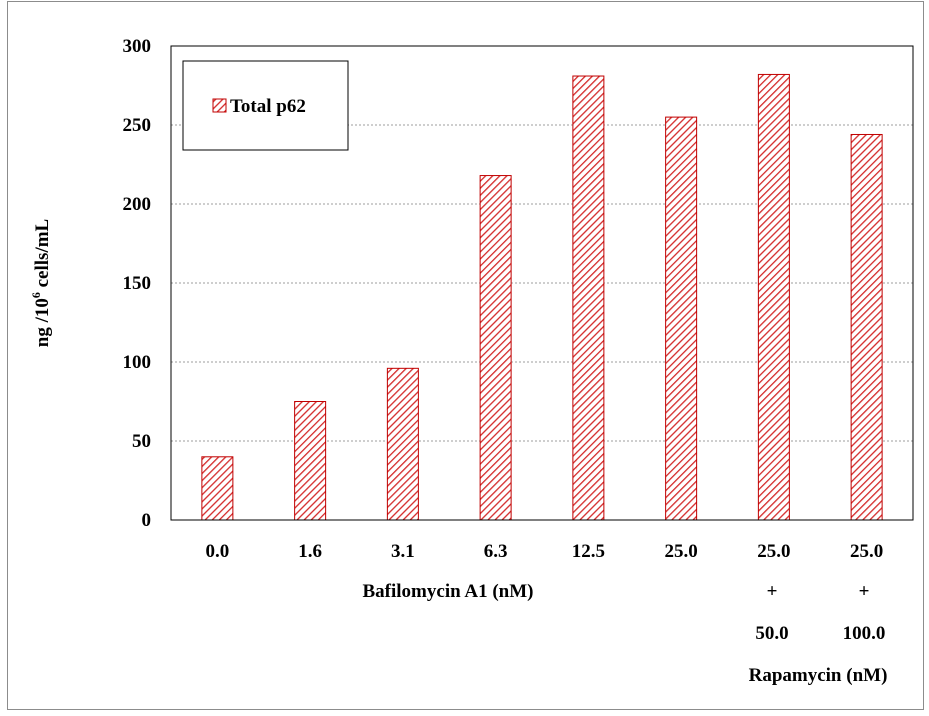  What do you see at coordinates (771, 633) in the screenshot?
I see `rapamycin-dose-1: 50.0` at bounding box center [771, 633].